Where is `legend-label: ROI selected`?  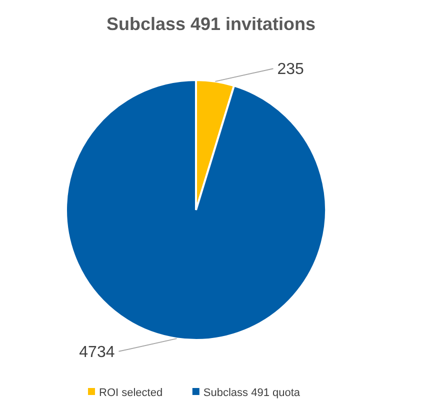
legend-label: ROI selected is located at coordinates (131, 392).